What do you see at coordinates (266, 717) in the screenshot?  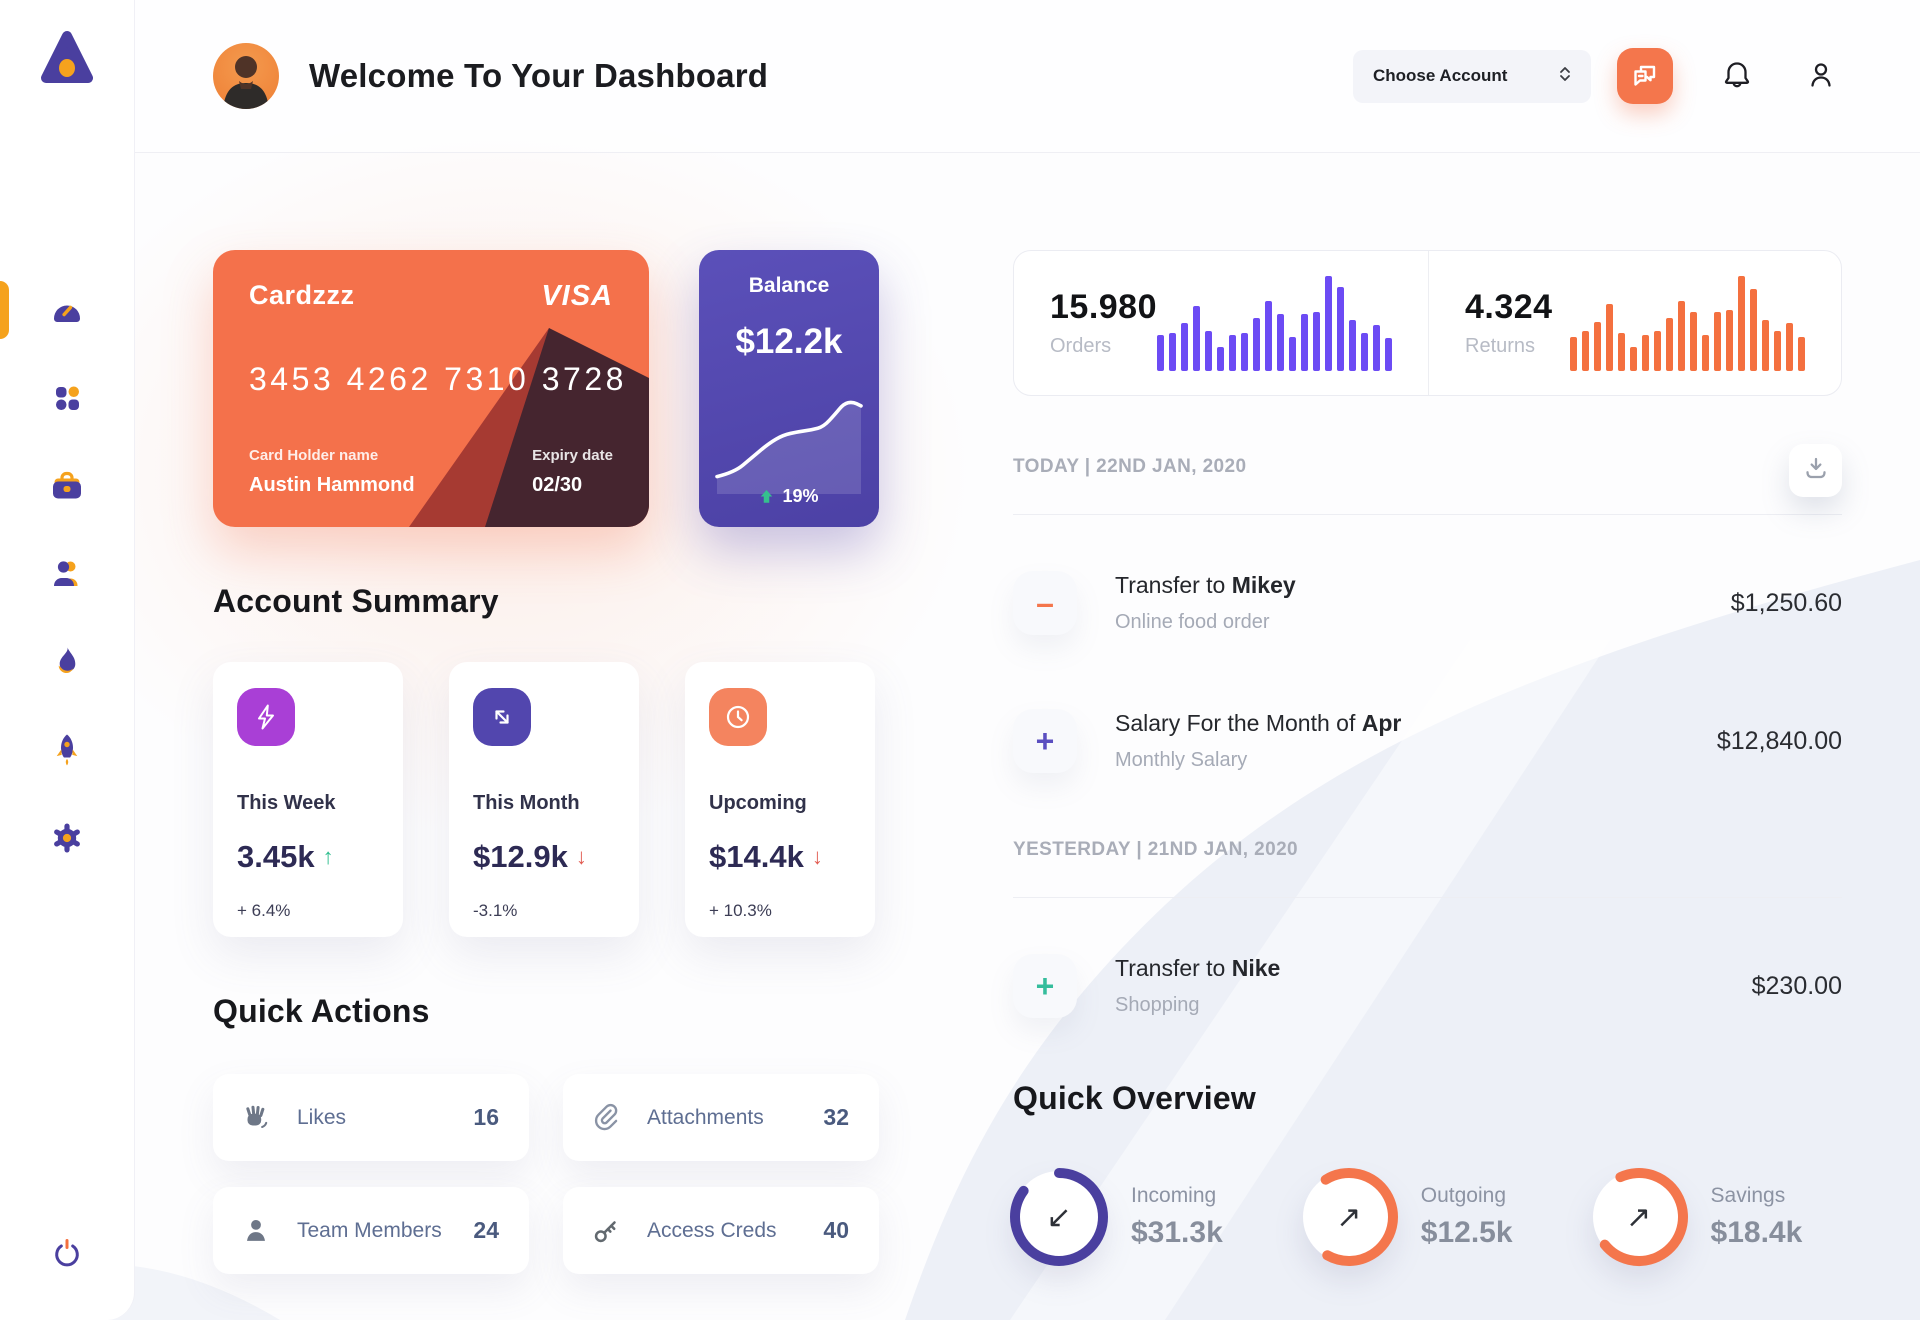 I see `lightning-icon` at bounding box center [266, 717].